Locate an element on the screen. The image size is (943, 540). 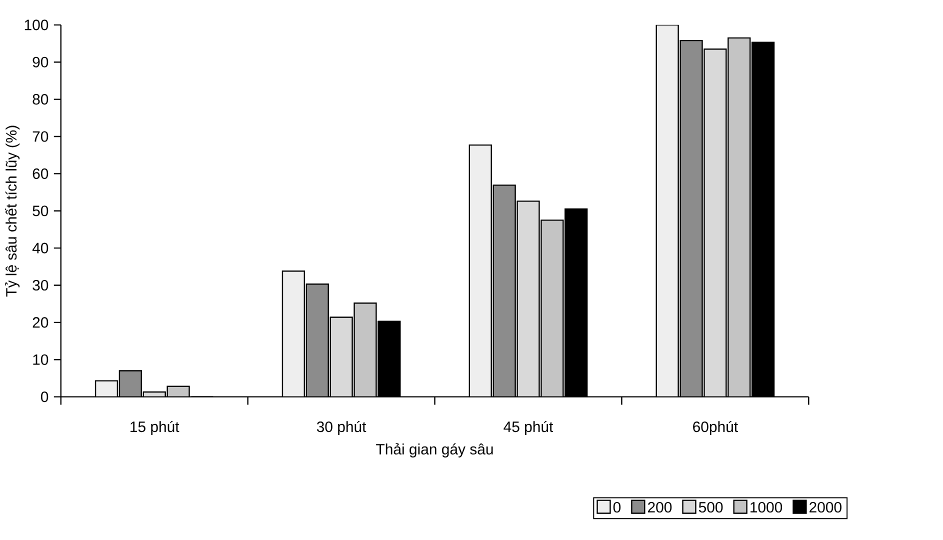
legend-label: 1000 is located at coordinates (766, 507).